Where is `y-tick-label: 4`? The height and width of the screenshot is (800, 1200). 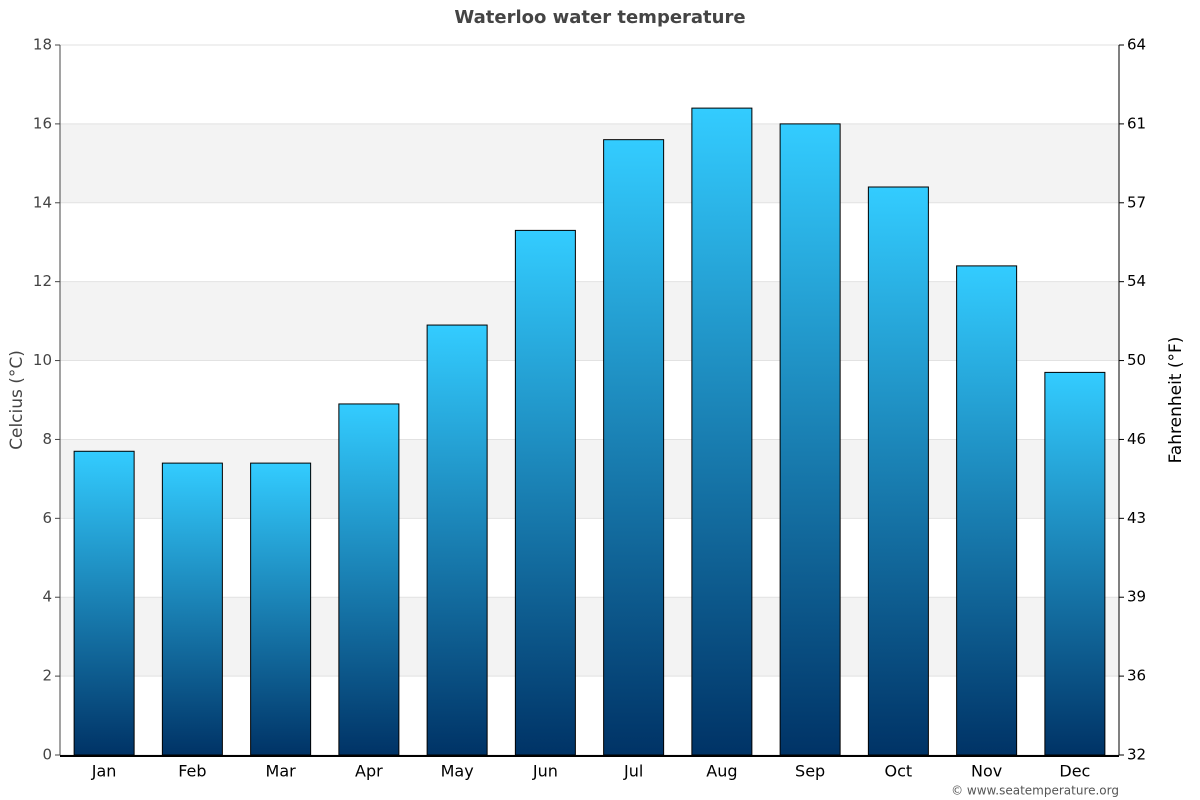 y-tick-label: 4 is located at coordinates (47, 597).